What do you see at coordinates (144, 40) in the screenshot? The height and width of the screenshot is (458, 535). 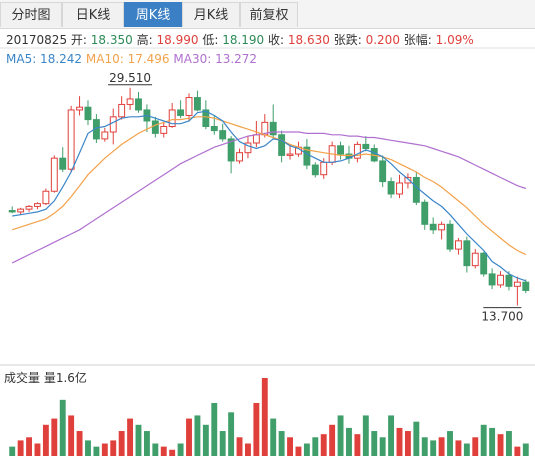 I see `high-label: 高:` at bounding box center [144, 40].